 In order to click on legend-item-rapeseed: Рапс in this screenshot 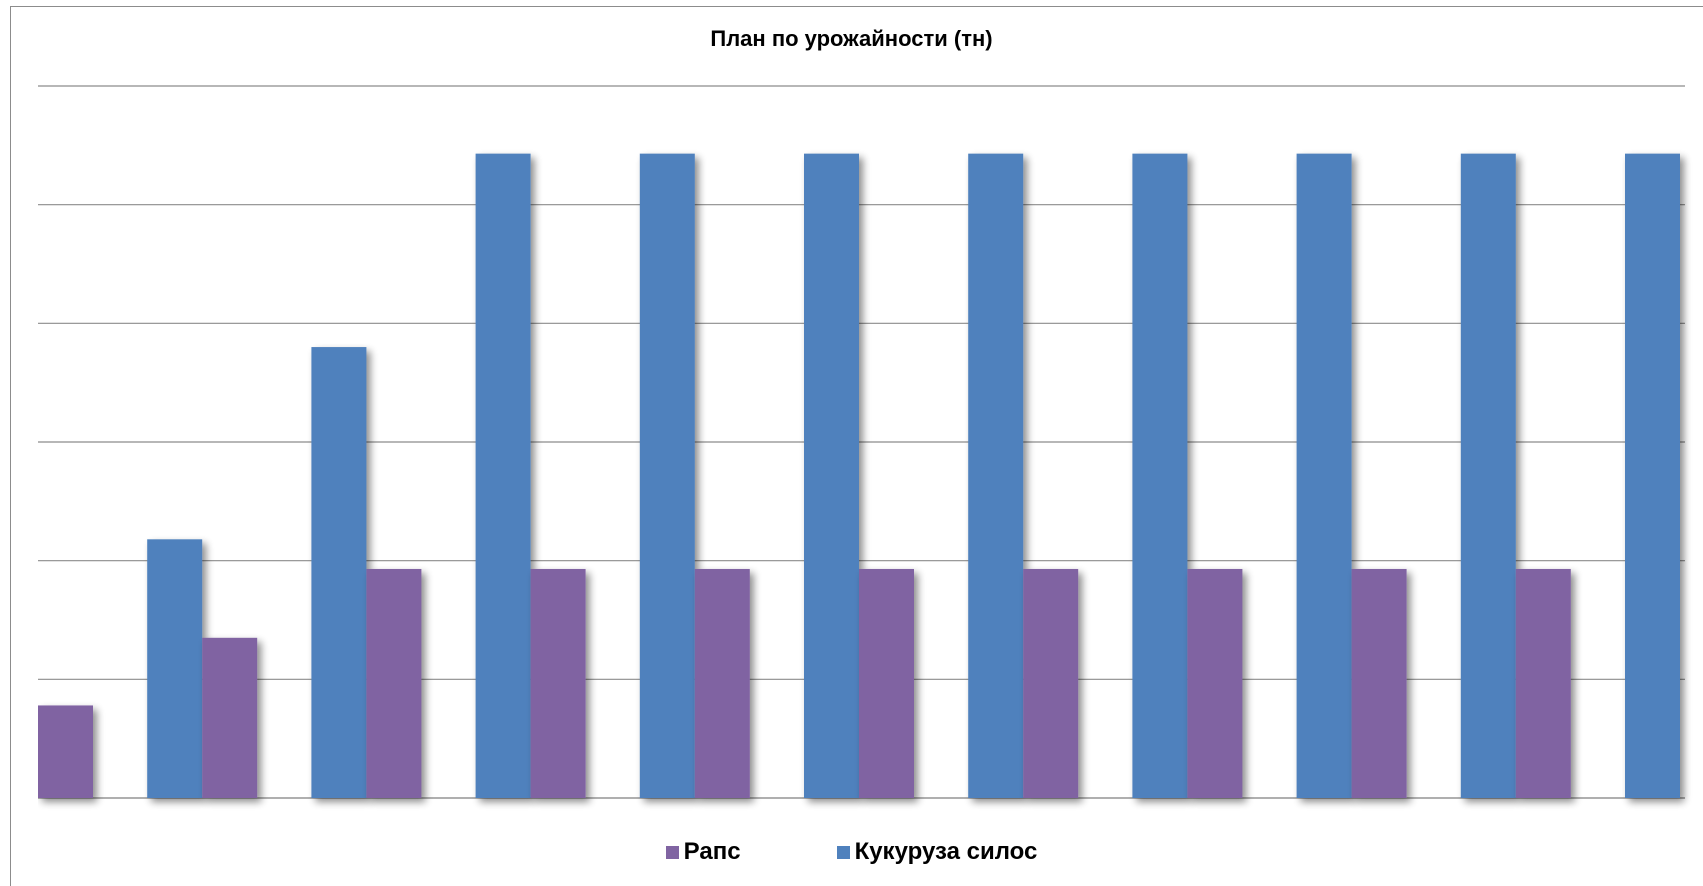, I will do `click(703, 852)`.